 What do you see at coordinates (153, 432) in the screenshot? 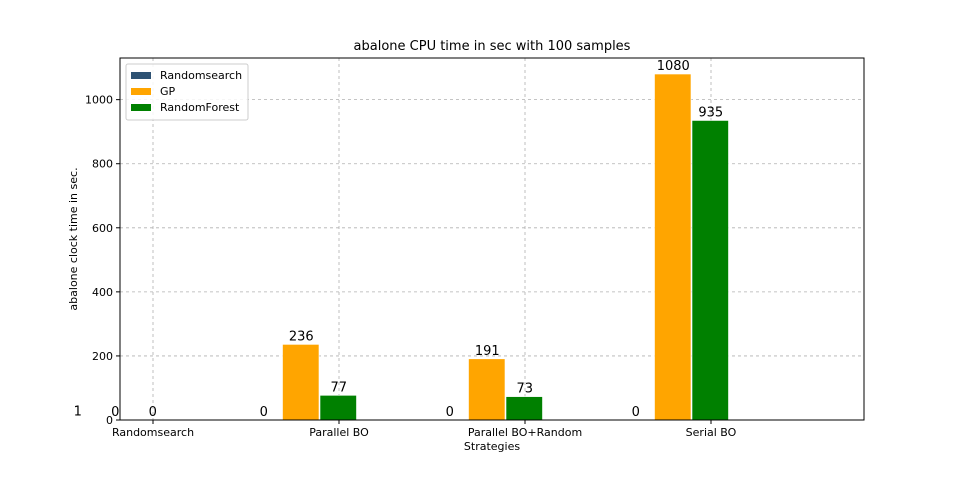
I see `x-tick-label: Randomsearch` at bounding box center [153, 432].